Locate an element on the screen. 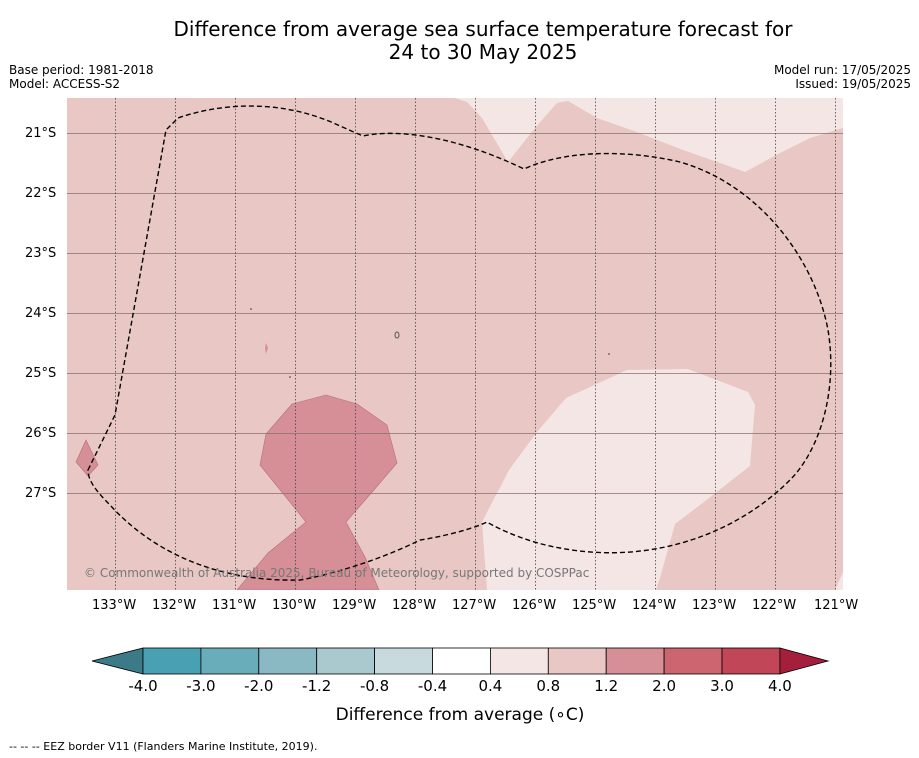 The image size is (919, 758). lat-label-26s: 26°S is located at coordinates (41, 433).